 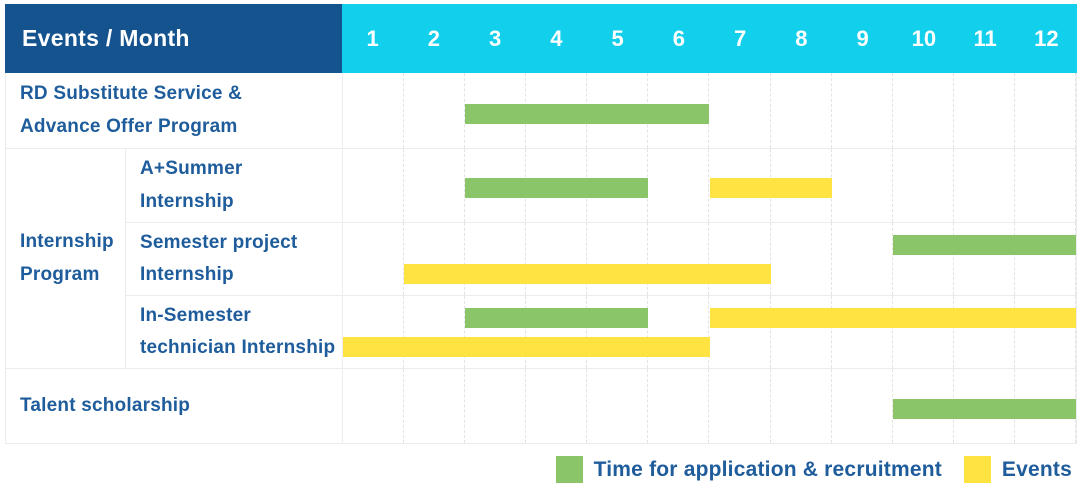 What do you see at coordinates (678, 38) in the screenshot?
I see `month-header-cell: 6` at bounding box center [678, 38].